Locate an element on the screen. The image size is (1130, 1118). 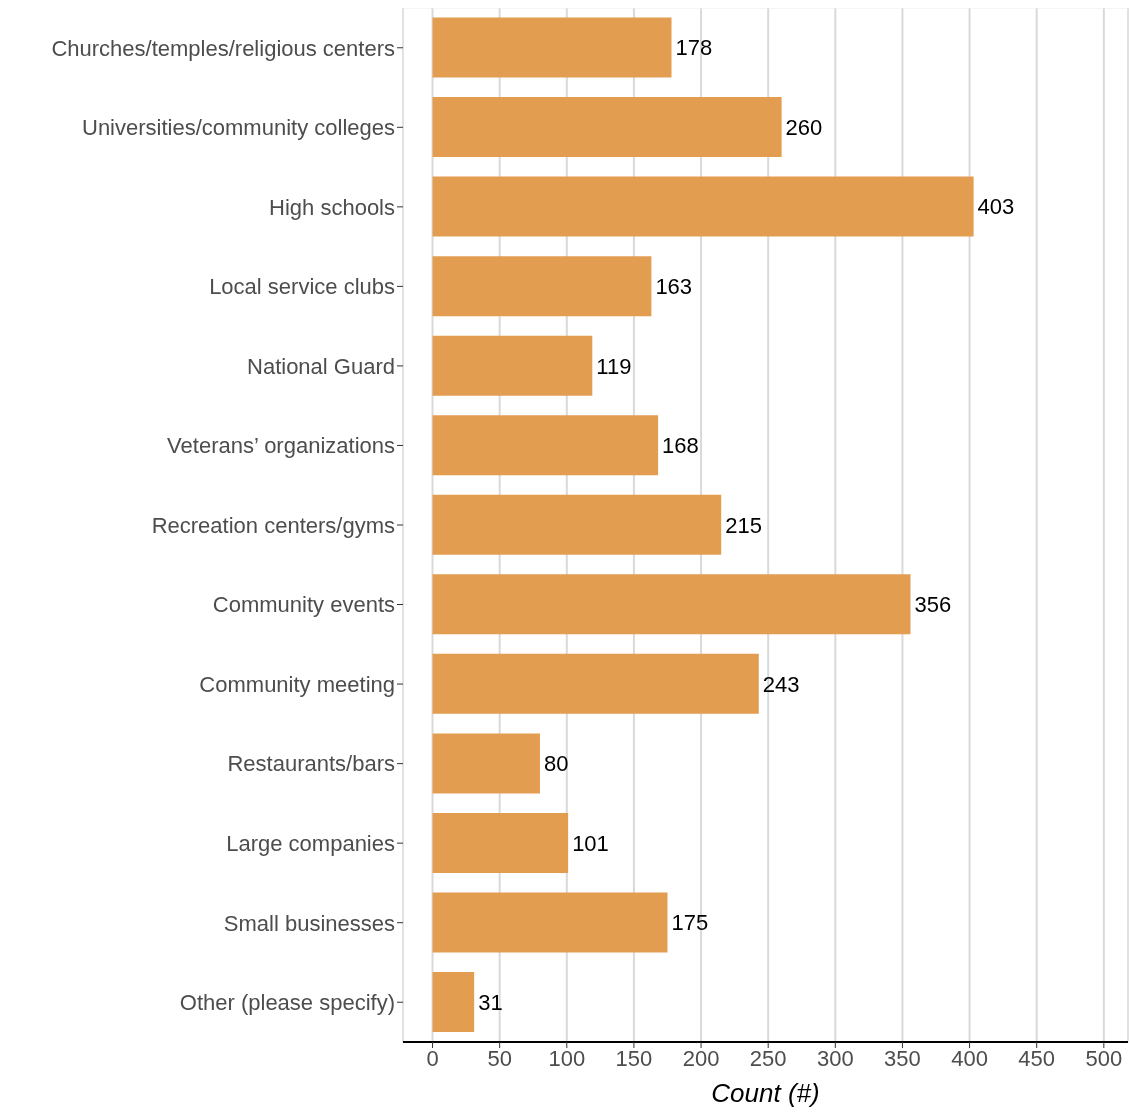
y-tick-label: Community events is located at coordinates (303, 605).